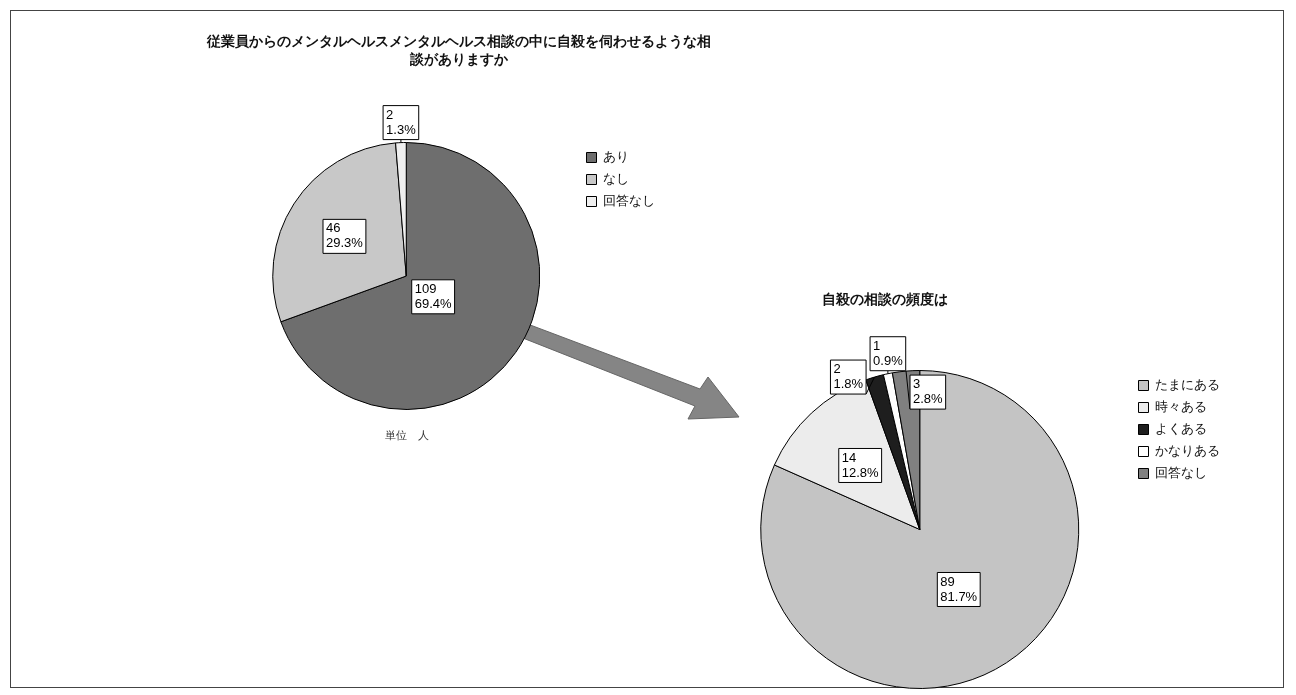 This screenshot has width=1296, height=695. Describe the element at coordinates (885, 299) in the screenshot. I see `chart-title: 自殺の相談の頻度は` at that location.